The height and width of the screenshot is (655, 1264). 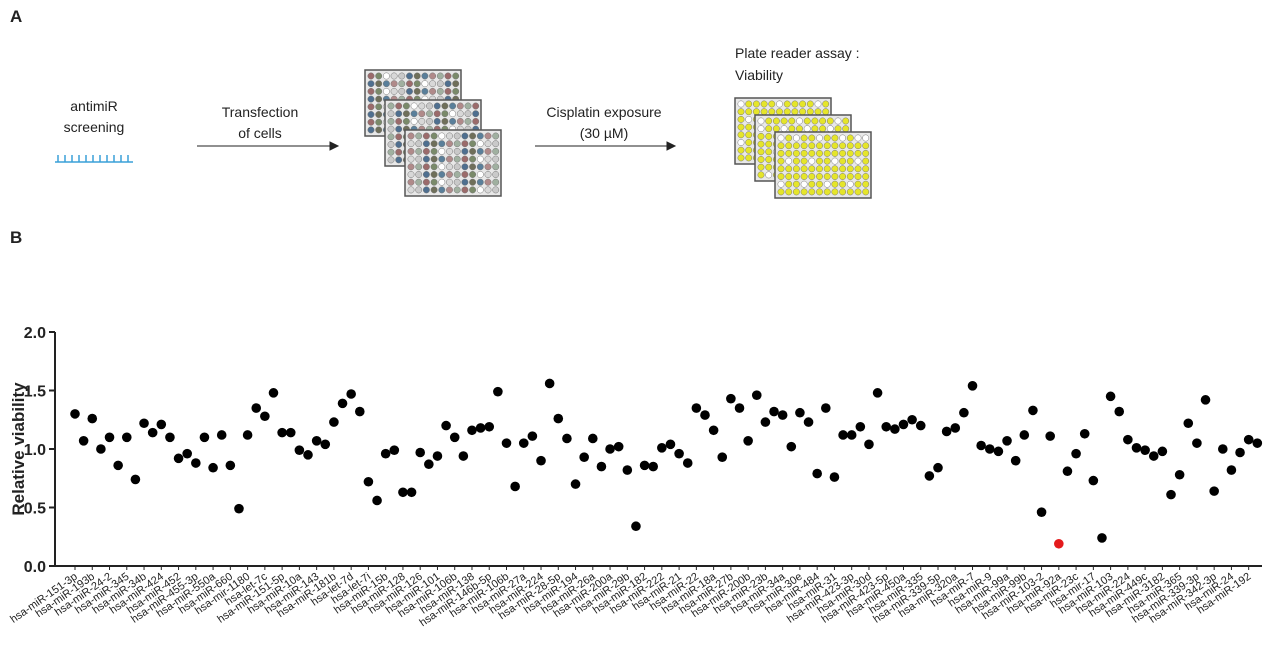 What do you see at coordinates (35, 333) in the screenshot?
I see `y-tick-label: 2.0` at bounding box center [35, 333].